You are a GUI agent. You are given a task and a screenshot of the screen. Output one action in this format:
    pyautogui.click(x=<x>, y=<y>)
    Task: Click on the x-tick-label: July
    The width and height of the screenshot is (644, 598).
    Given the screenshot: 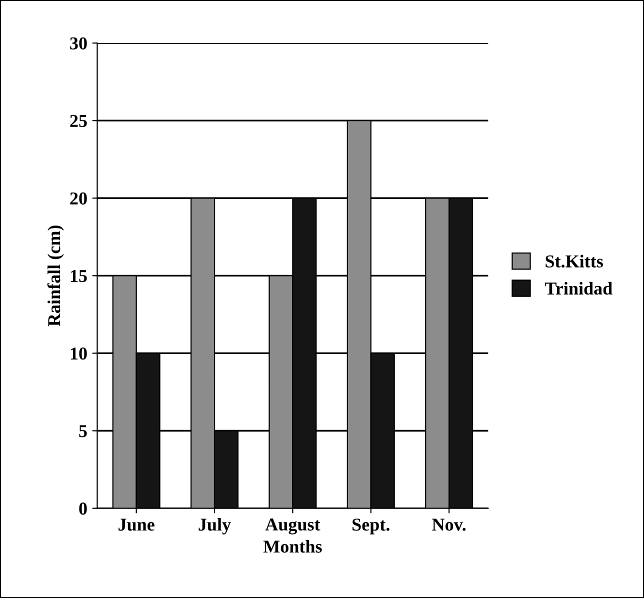 What is the action you would take?
    pyautogui.click(x=214, y=526)
    